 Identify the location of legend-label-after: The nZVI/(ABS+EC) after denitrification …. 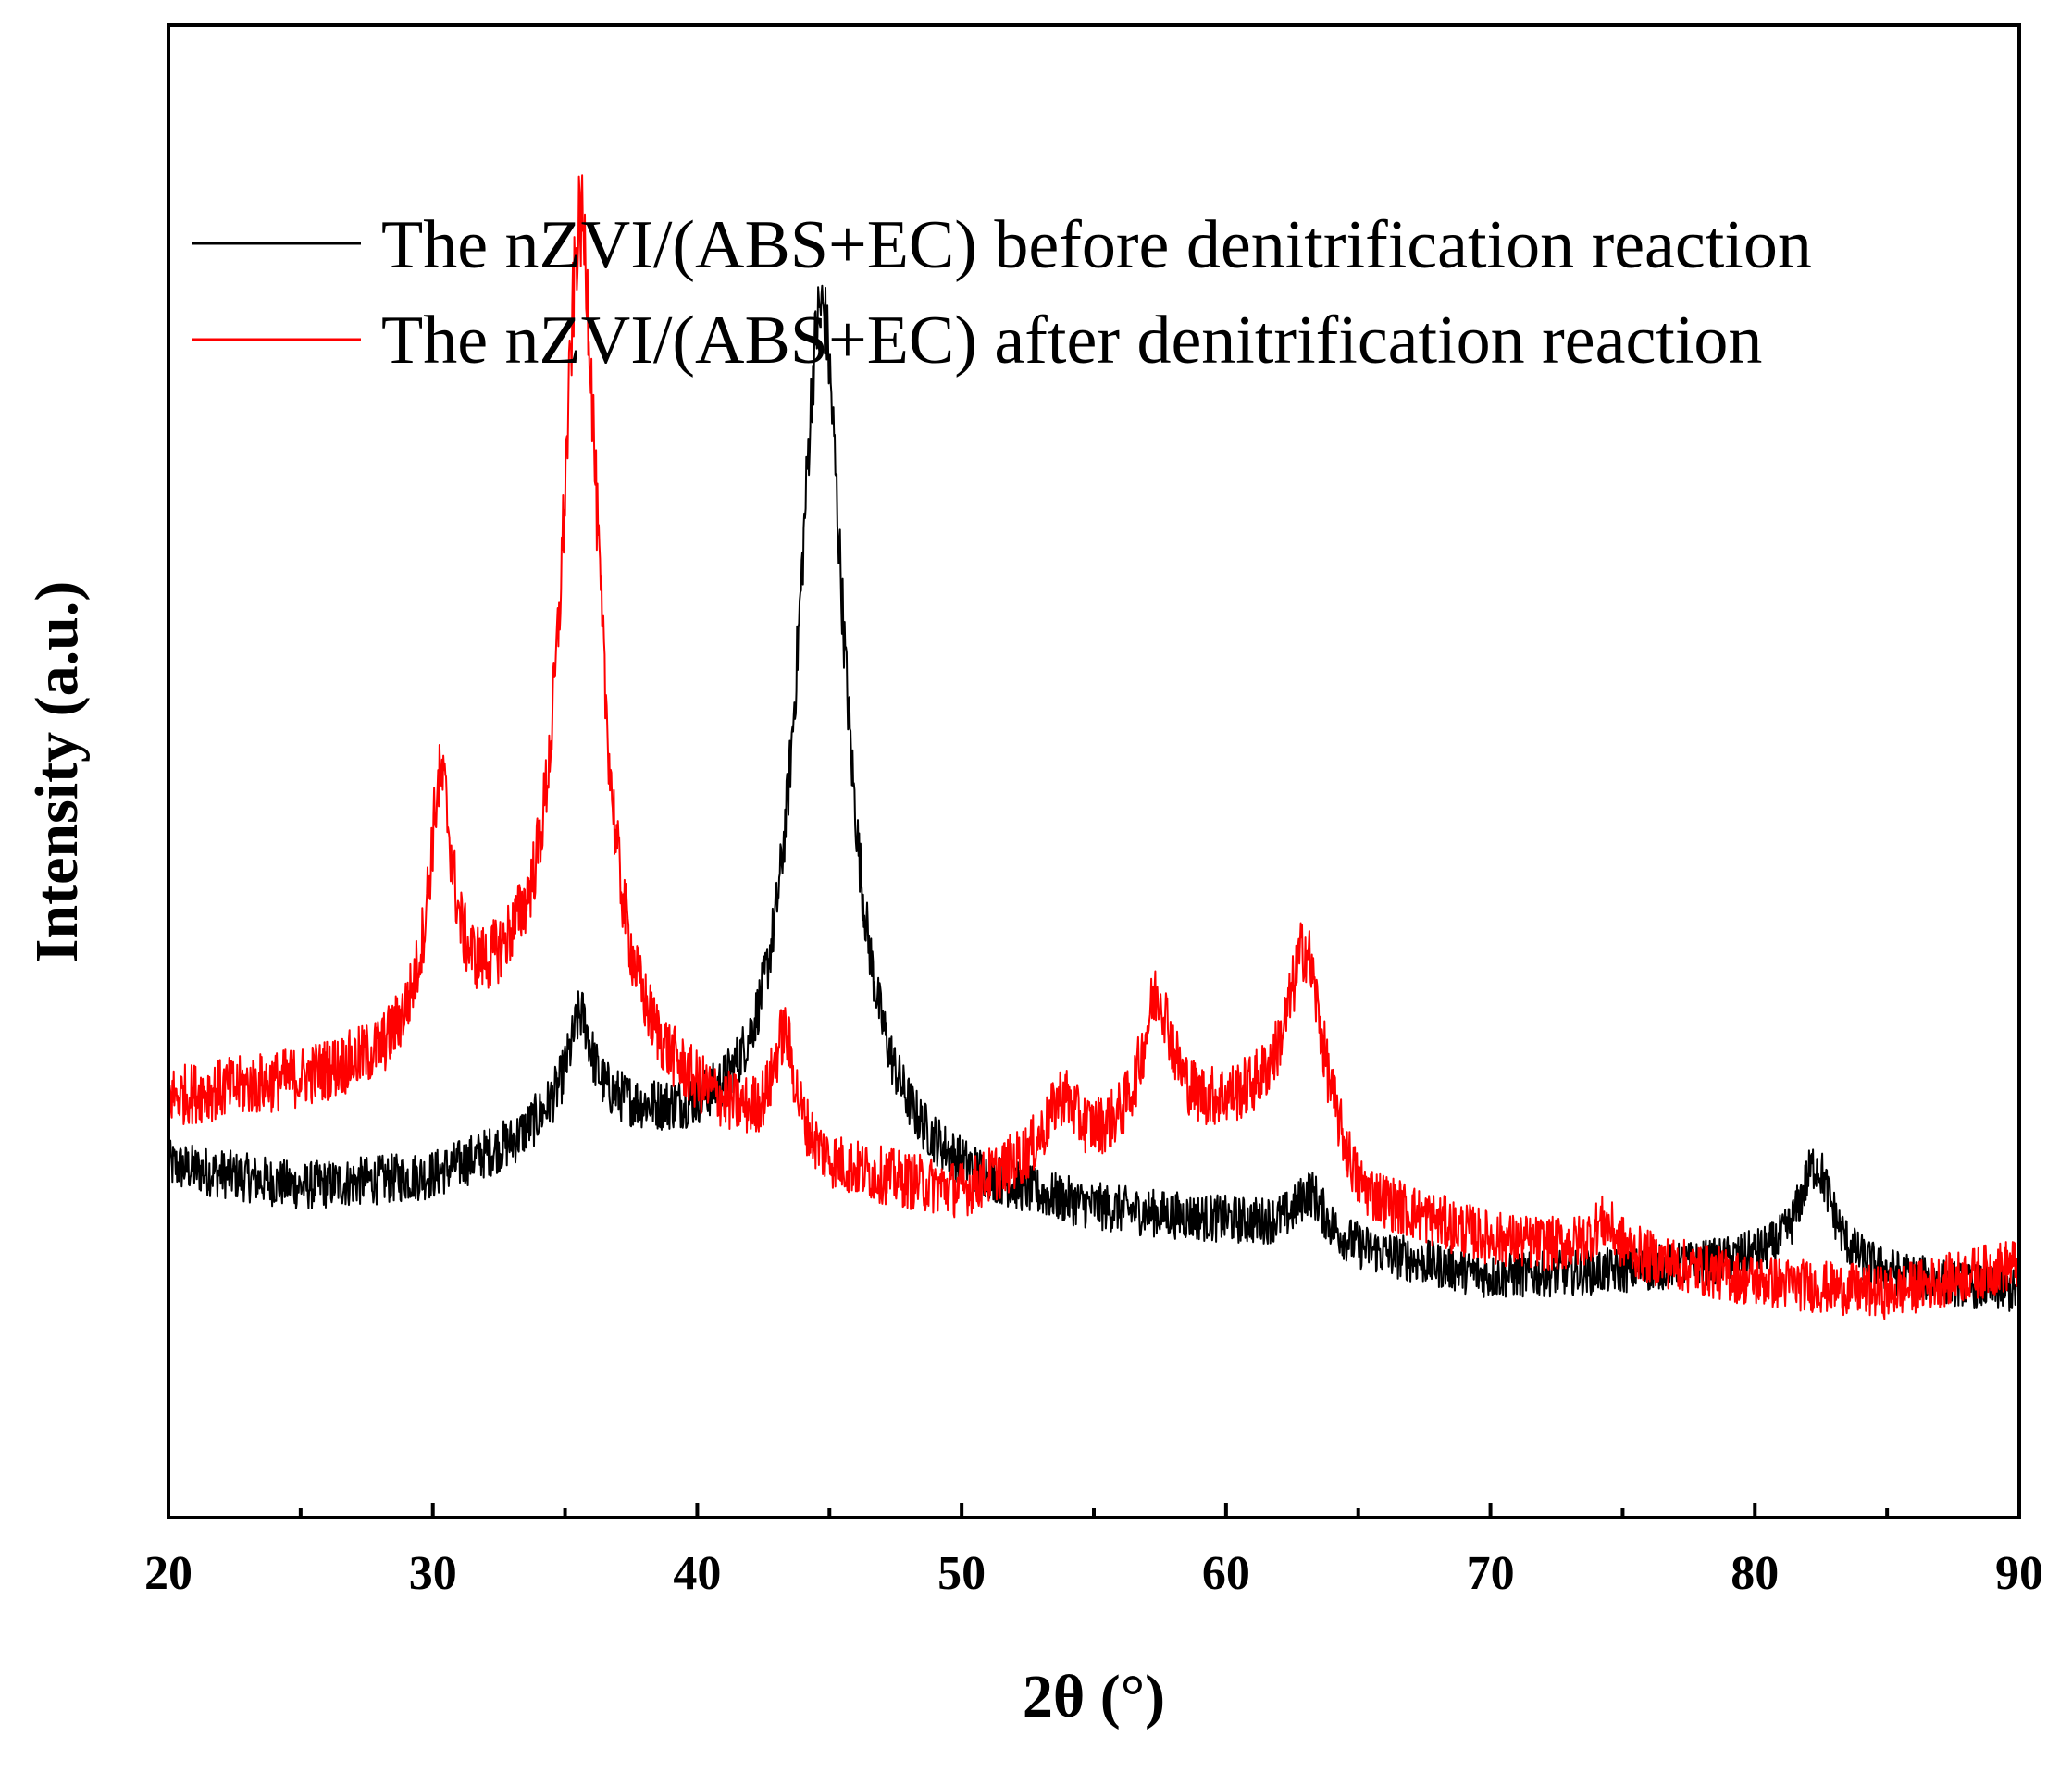
(1071, 340).